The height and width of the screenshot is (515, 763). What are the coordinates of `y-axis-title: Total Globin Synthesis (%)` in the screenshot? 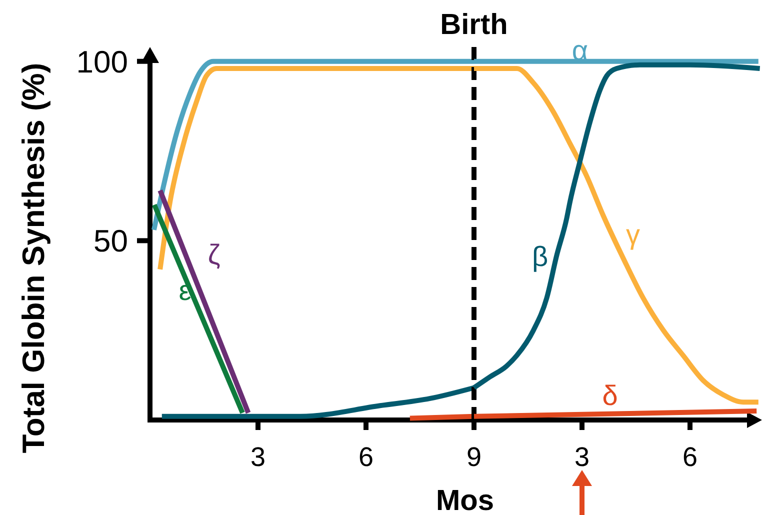 It's located at (33, 258).